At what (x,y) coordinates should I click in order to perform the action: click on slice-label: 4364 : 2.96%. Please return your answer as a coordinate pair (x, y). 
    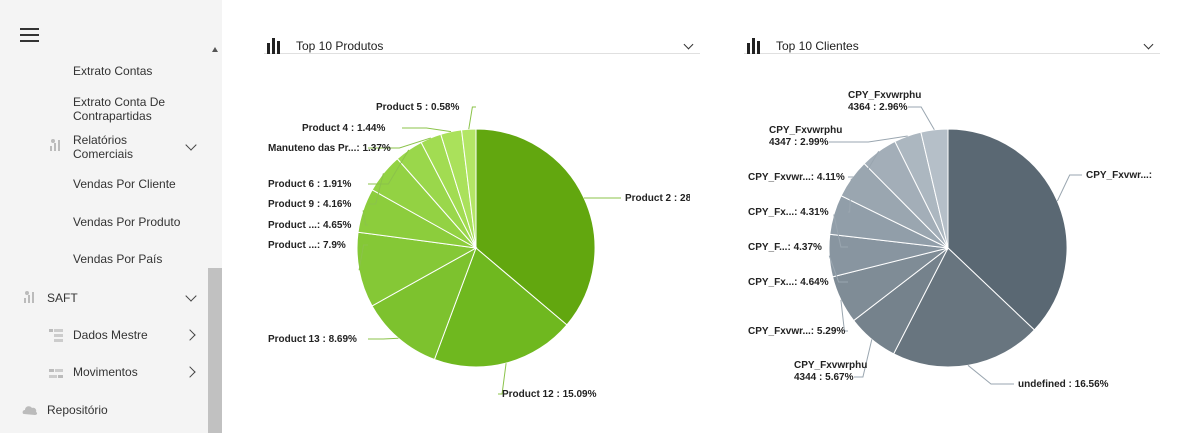
    Looking at the image, I should click on (878, 107).